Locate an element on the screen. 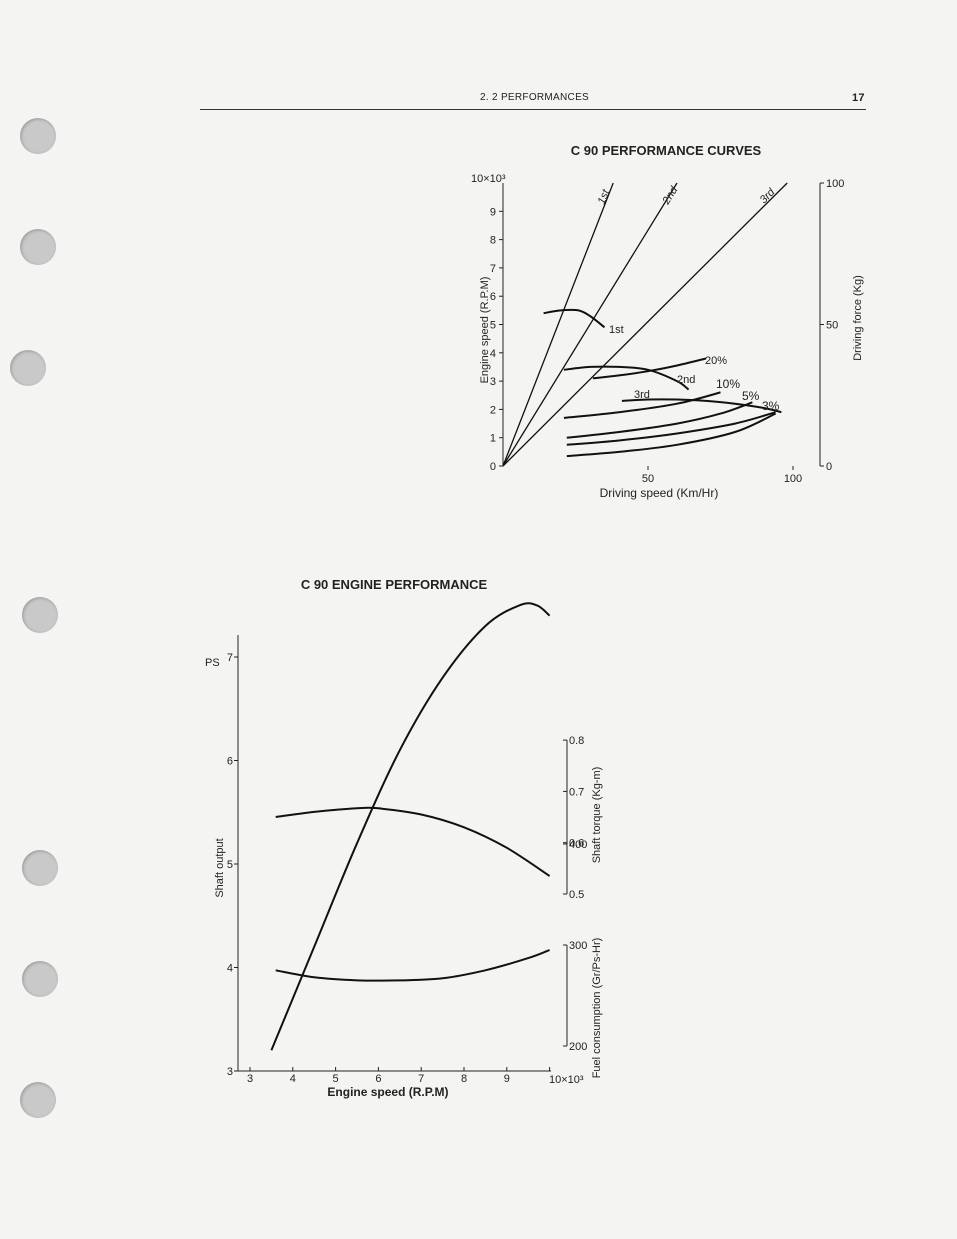  grade-label-5: 5% is located at coordinates (751, 396).